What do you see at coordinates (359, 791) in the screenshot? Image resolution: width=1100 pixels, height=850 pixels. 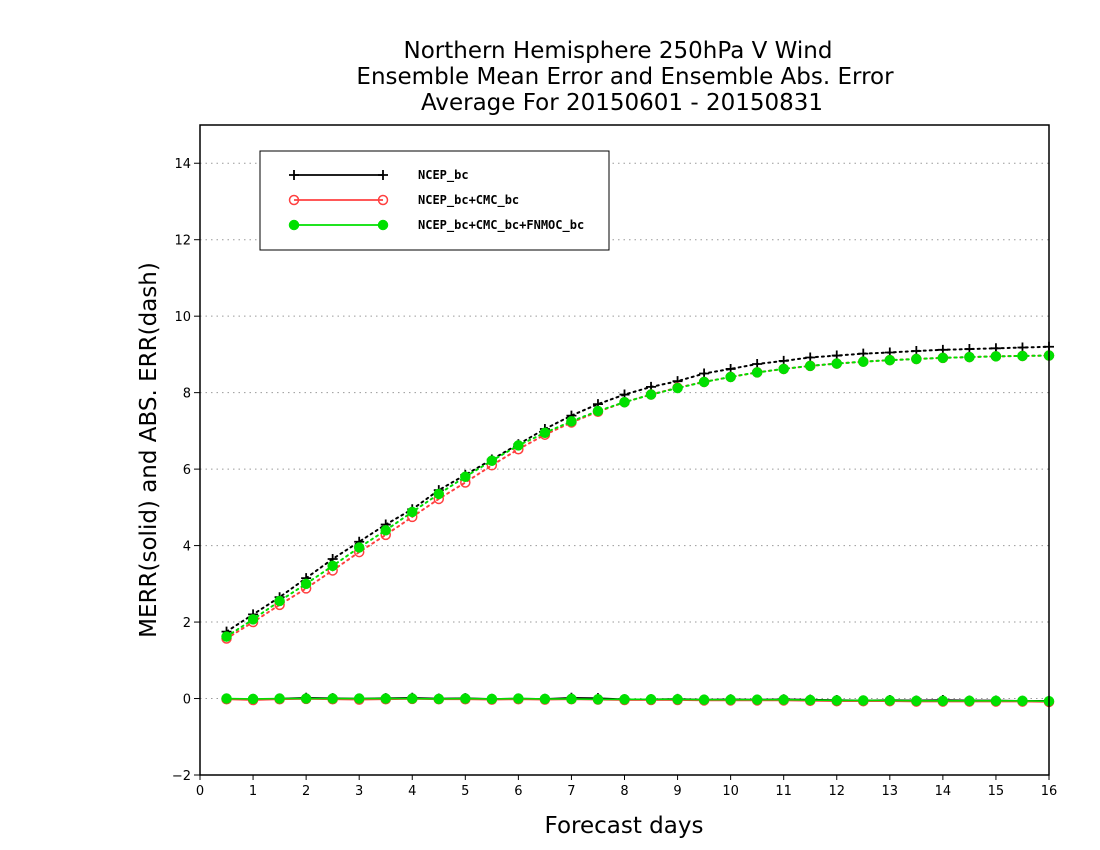 I see `x-tick-label: 3` at bounding box center [359, 791].